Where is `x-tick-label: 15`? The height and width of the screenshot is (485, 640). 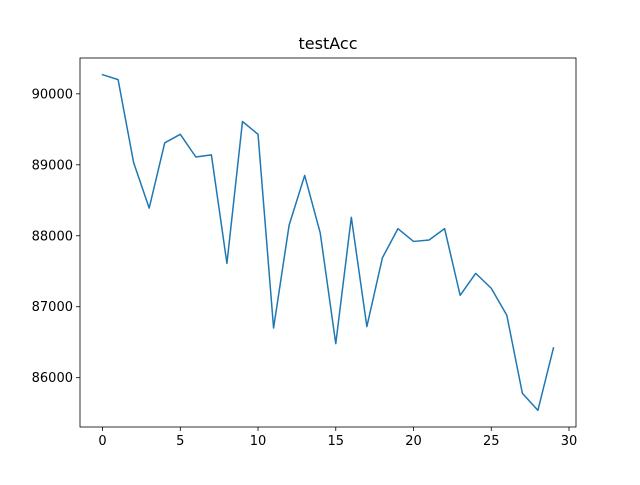 x-tick-label: 15 is located at coordinates (336, 441).